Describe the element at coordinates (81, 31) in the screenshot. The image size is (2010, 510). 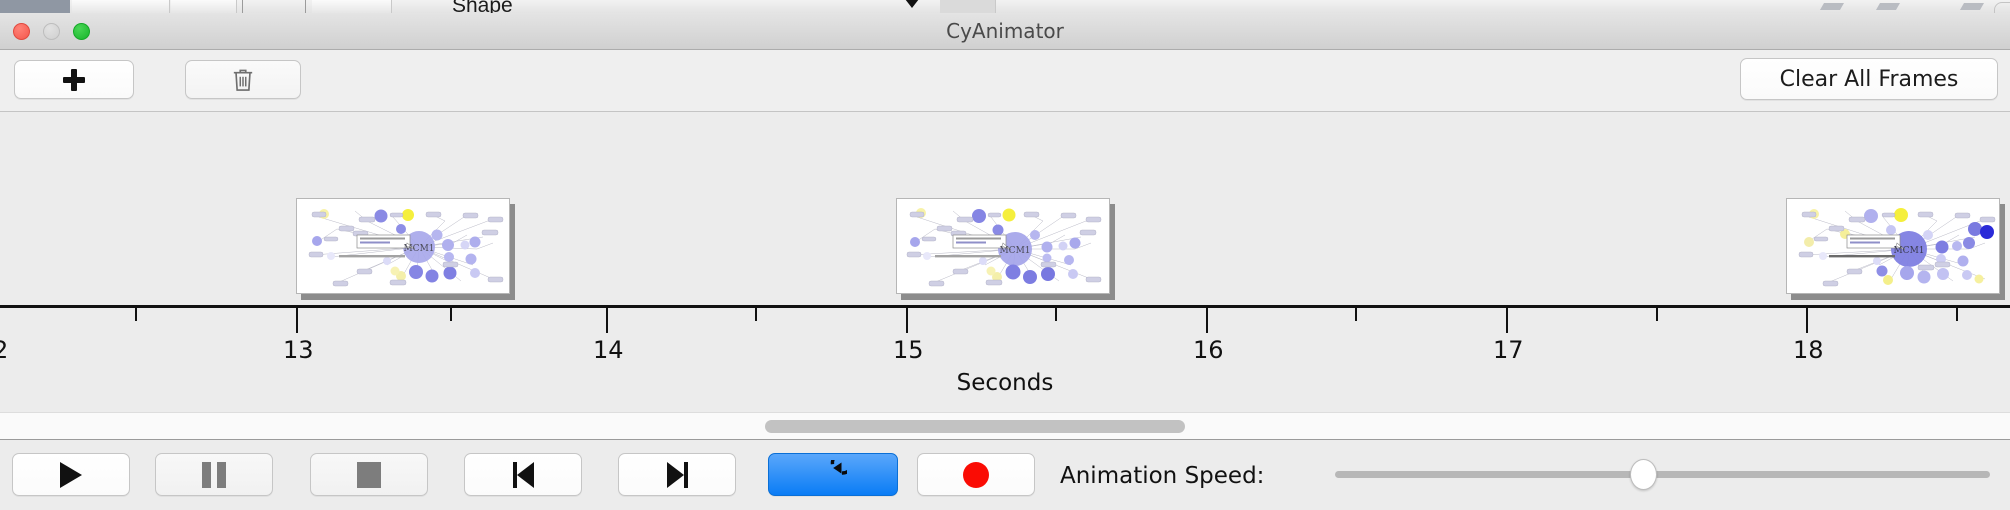
I see `maximize-button` at that location.